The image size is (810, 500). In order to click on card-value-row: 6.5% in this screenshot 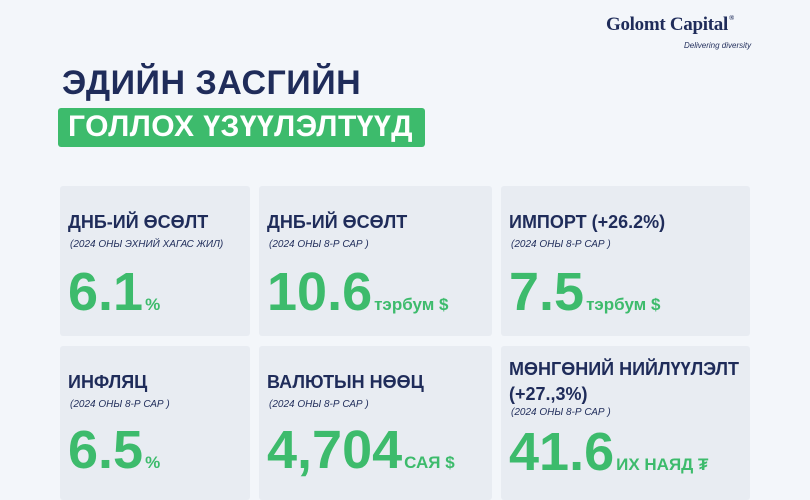, I will do `click(114, 456)`.